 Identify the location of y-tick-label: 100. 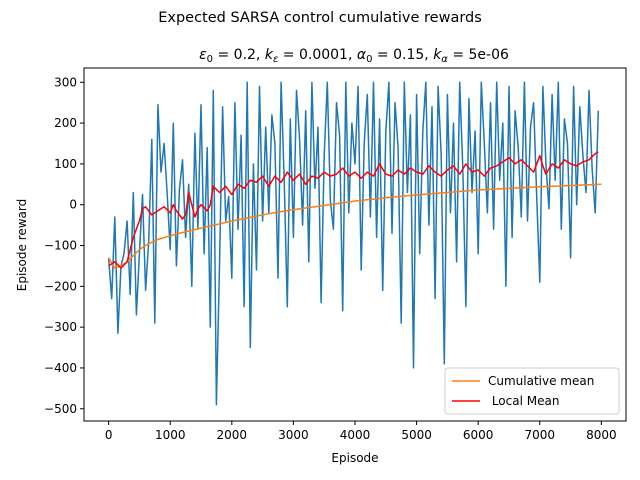
(65, 164).